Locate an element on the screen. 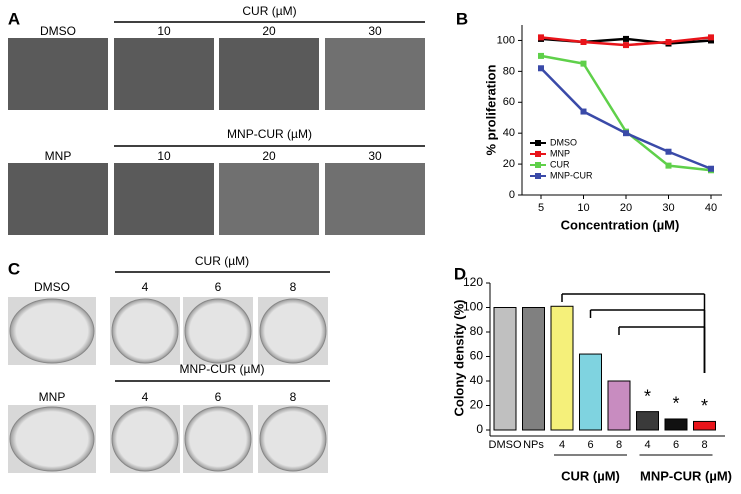  panel-label: D is located at coordinates (460, 273).